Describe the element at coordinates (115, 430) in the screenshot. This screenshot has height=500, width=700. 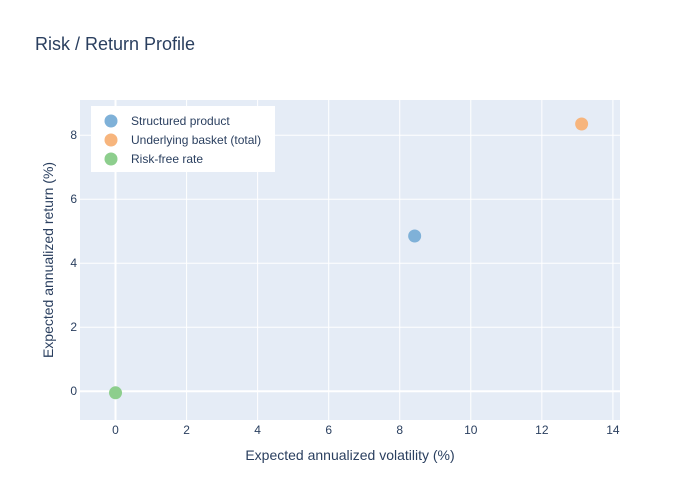
I see `x-tick-label: 0` at that location.